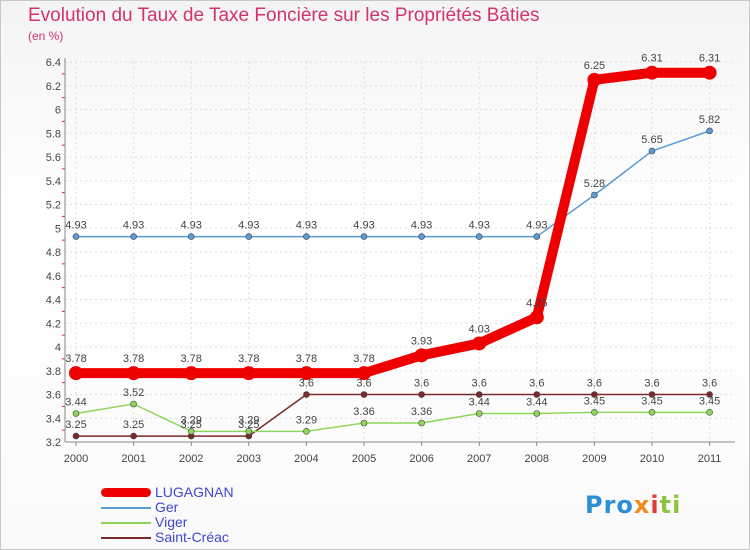 The image size is (750, 550). What do you see at coordinates (53, 324) in the screenshot?
I see `y-tick-label: 4.2` at bounding box center [53, 324].